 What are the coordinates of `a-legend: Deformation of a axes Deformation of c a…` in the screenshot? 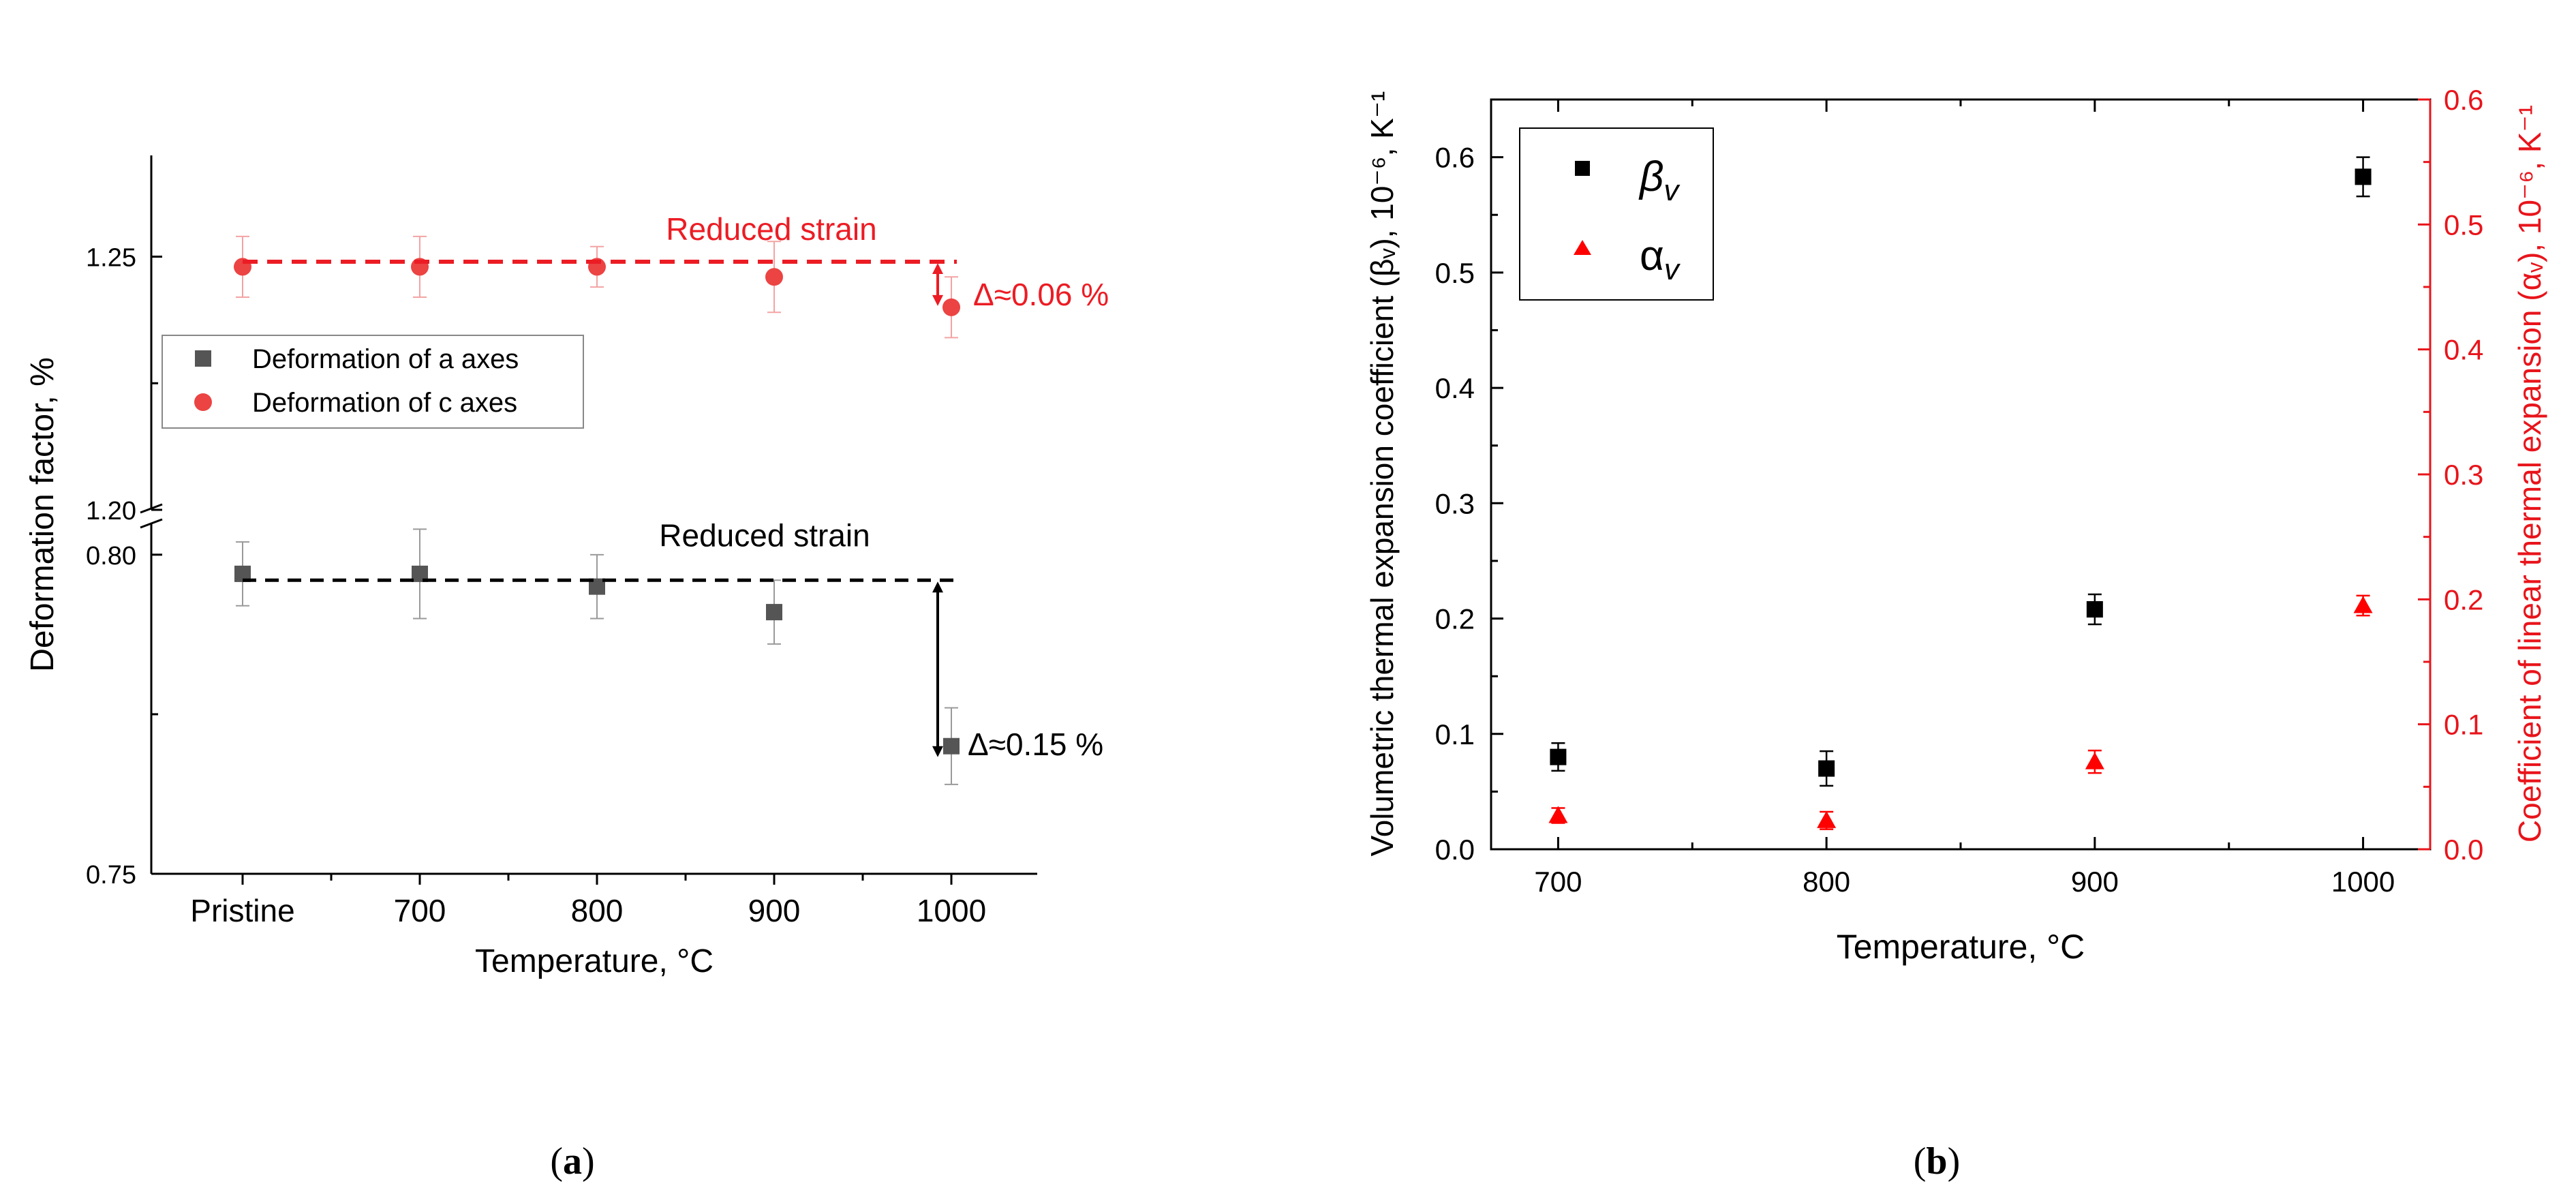 It's located at (373, 382).